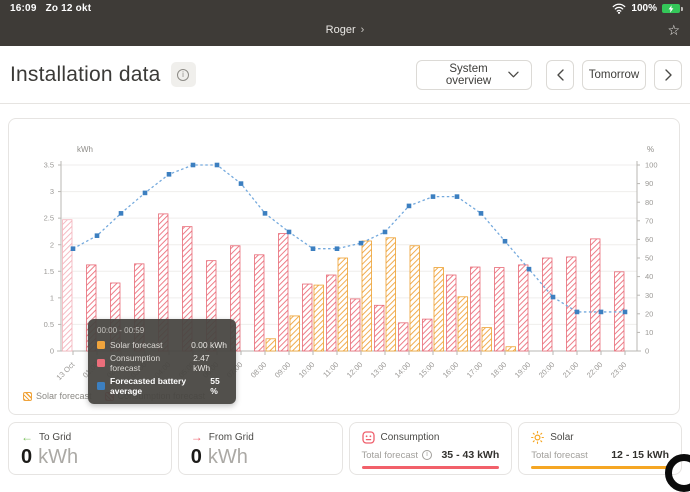 Image resolution: width=690 pixels, height=492 pixels. What do you see at coordinates (614, 74) in the screenshot?
I see `day-selector-button: Tomorrow` at bounding box center [614, 74].